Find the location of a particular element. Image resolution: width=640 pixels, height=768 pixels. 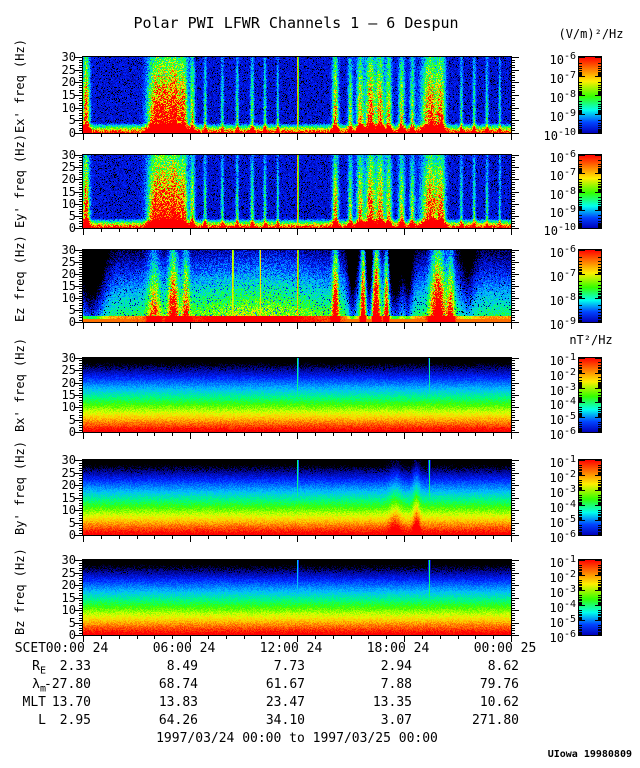

colorbar-exponent: -2 is located at coordinates (569, 574).